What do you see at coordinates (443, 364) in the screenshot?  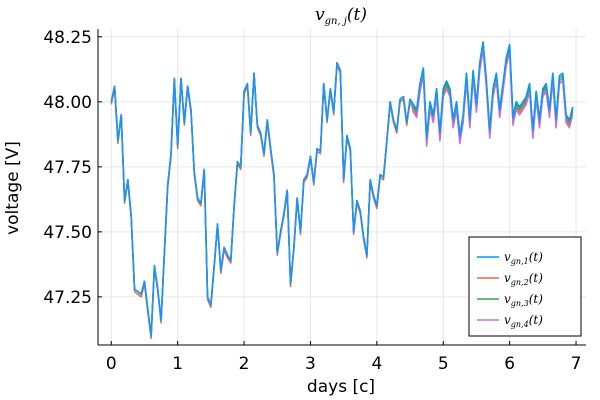 I see `x-tick-label-5: 5` at bounding box center [443, 364].